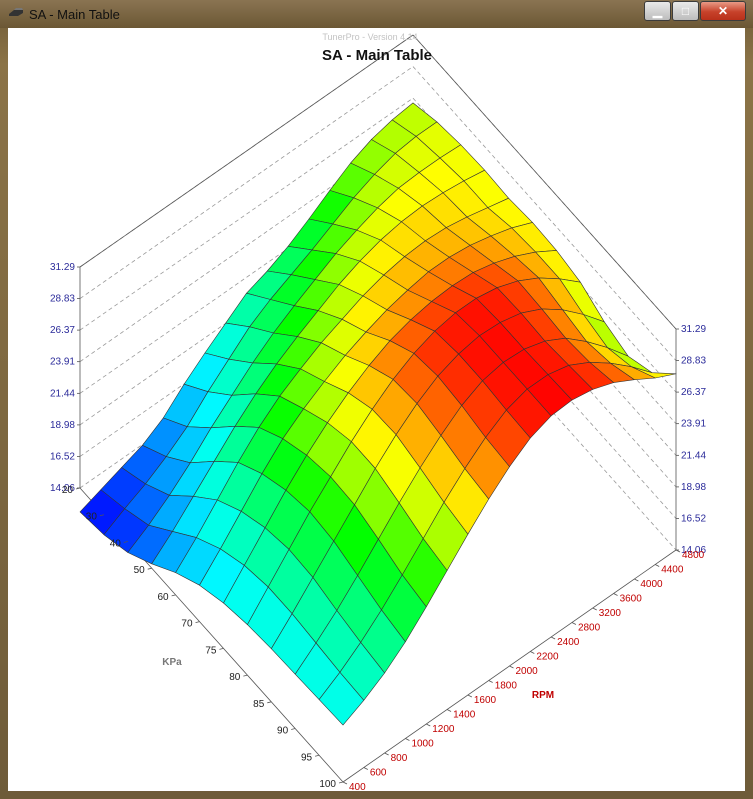  I want to click on rpm-tick-label: 1600, so click(485, 700).